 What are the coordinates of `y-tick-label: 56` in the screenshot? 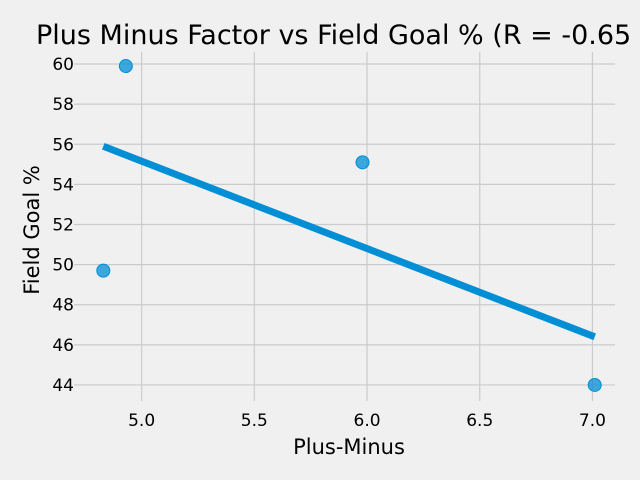 It's located at (63, 145).